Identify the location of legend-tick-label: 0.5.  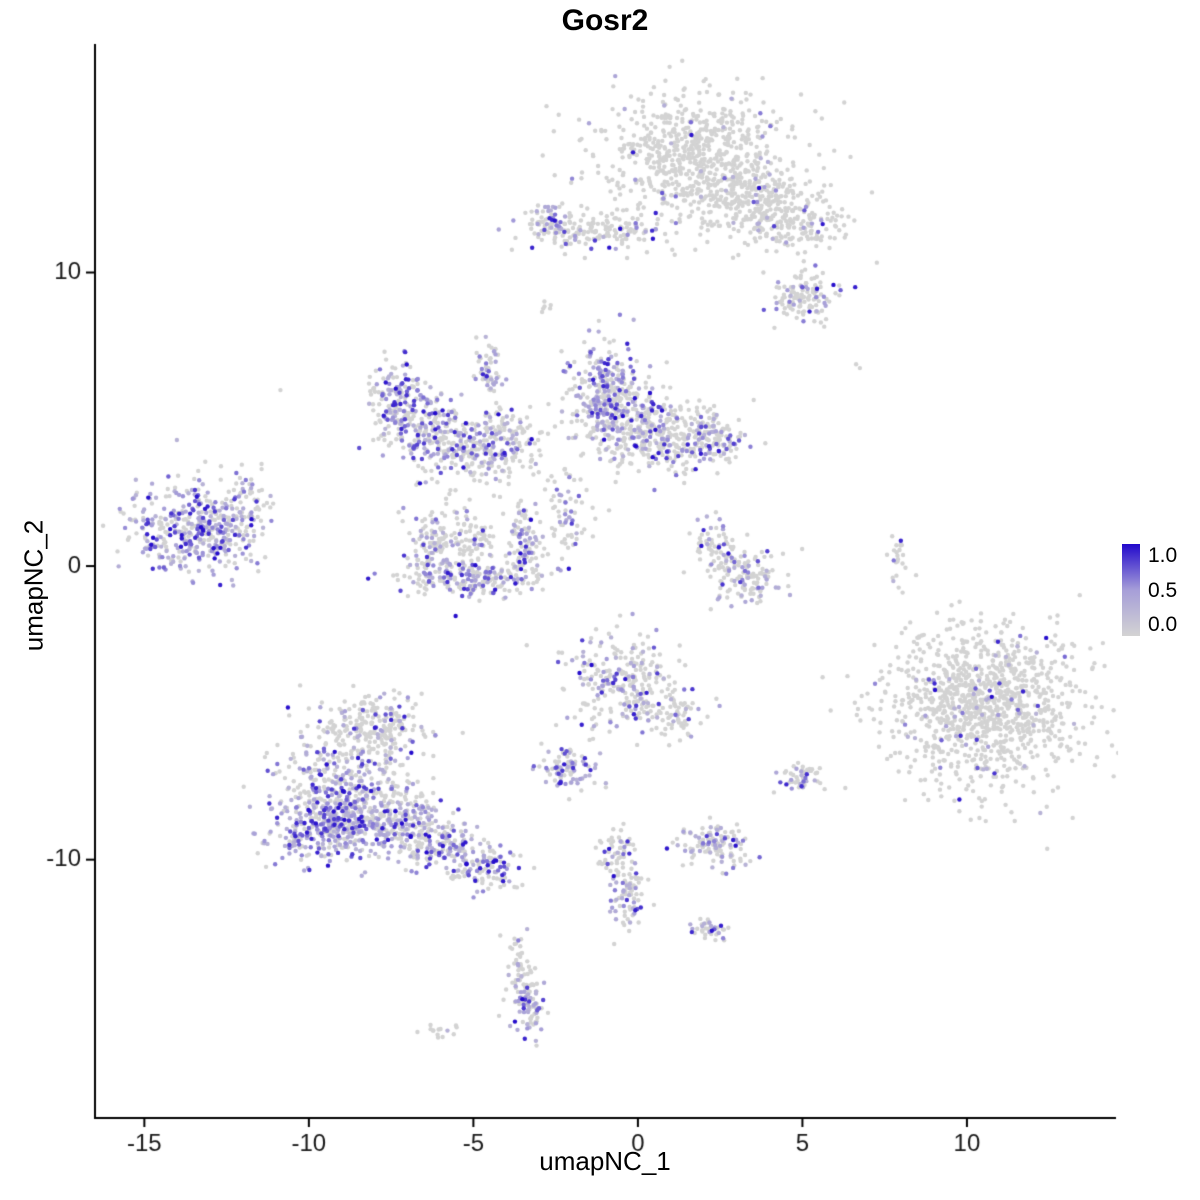
(1163, 590).